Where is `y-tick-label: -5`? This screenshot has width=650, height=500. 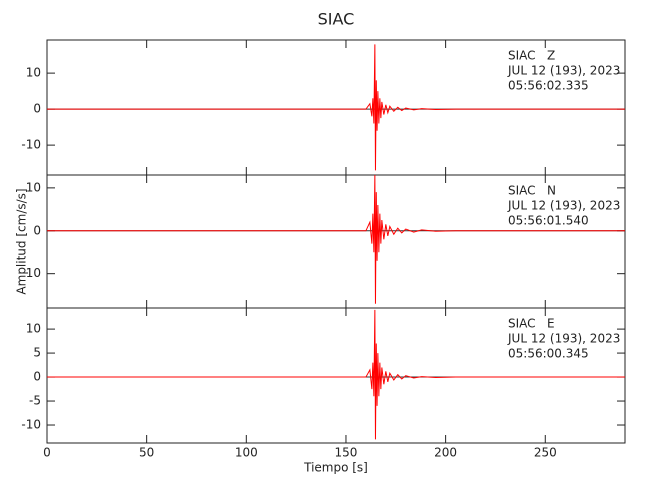 y-tick-label: -5 is located at coordinates (35, 401).